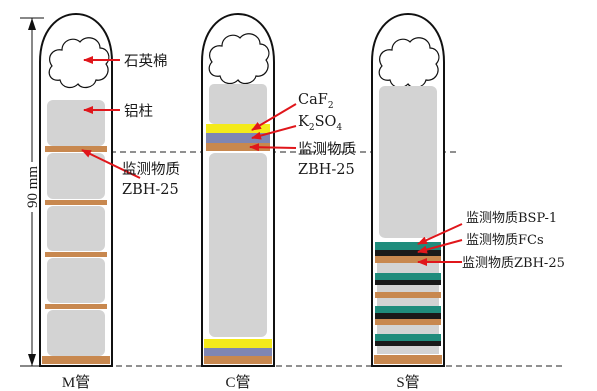 This screenshot has width=597, height=391. What do you see at coordinates (238, 245) in the screenshot?
I see `tube-c-aluminum-main` at bounding box center [238, 245].